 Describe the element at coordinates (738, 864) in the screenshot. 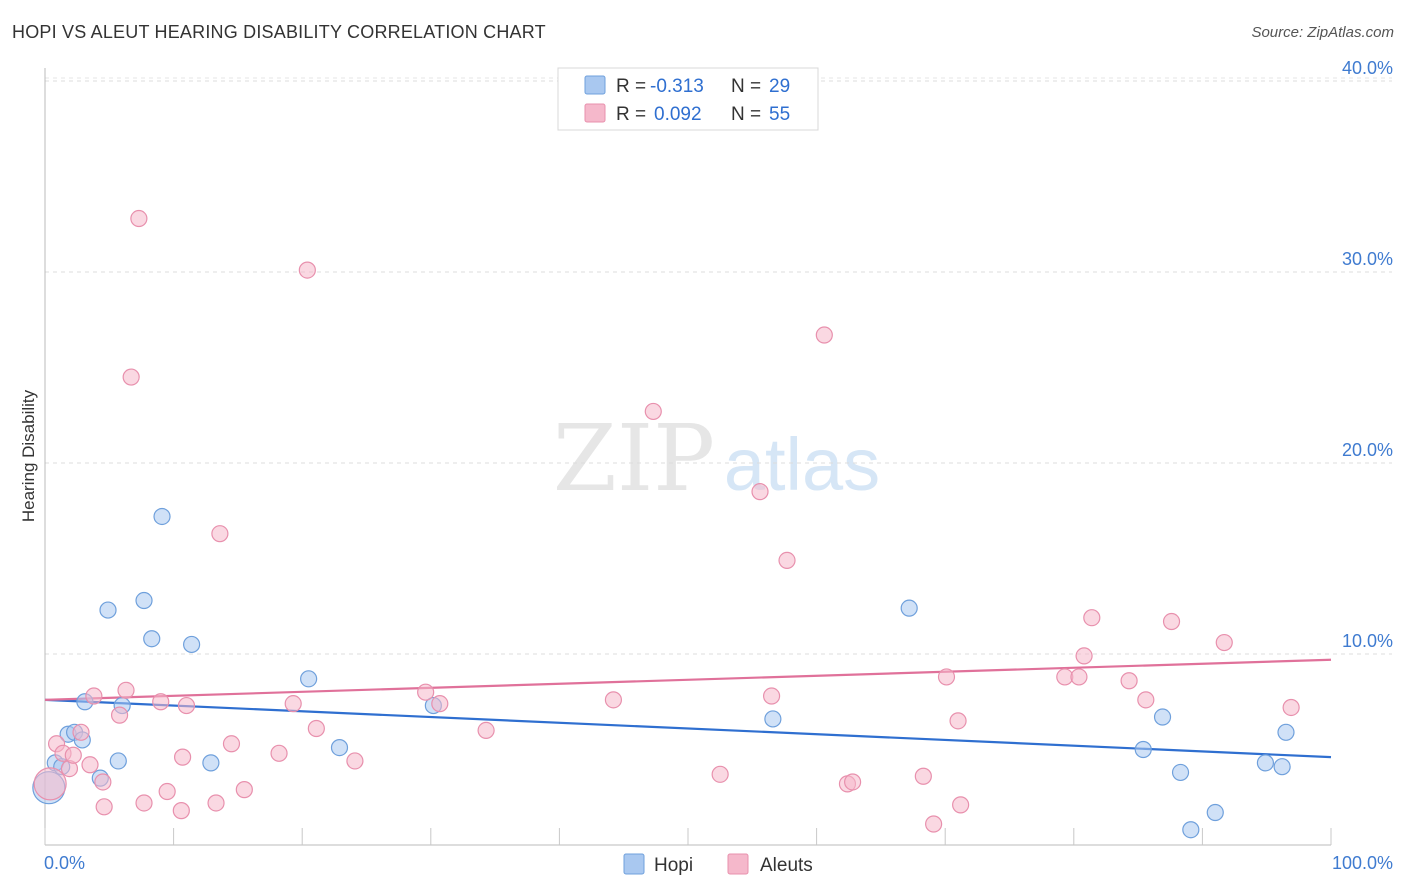

I see `bottom-legend-swatch-aleut` at that location.